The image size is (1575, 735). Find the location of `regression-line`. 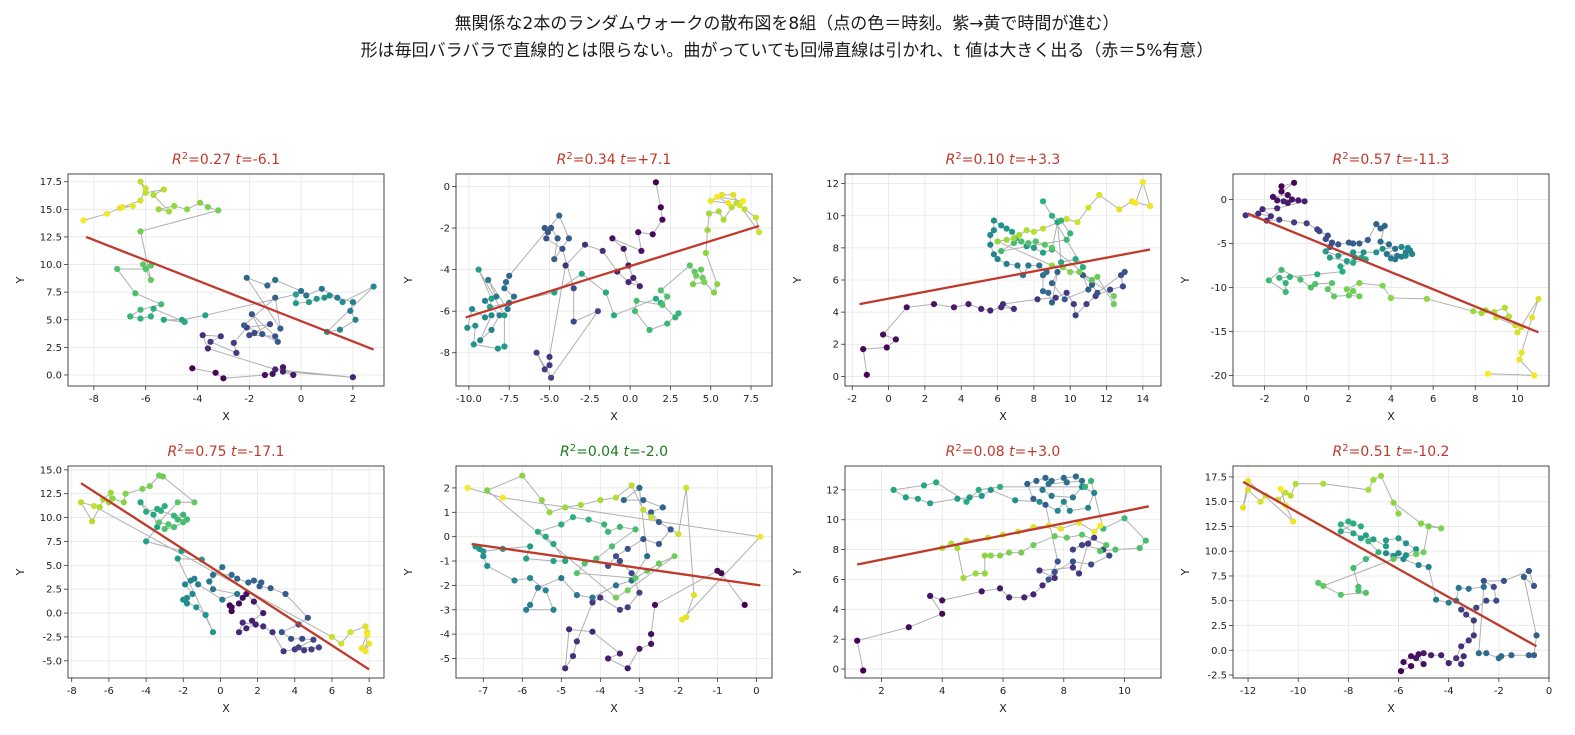

regression-line is located at coordinates (1393, 273).